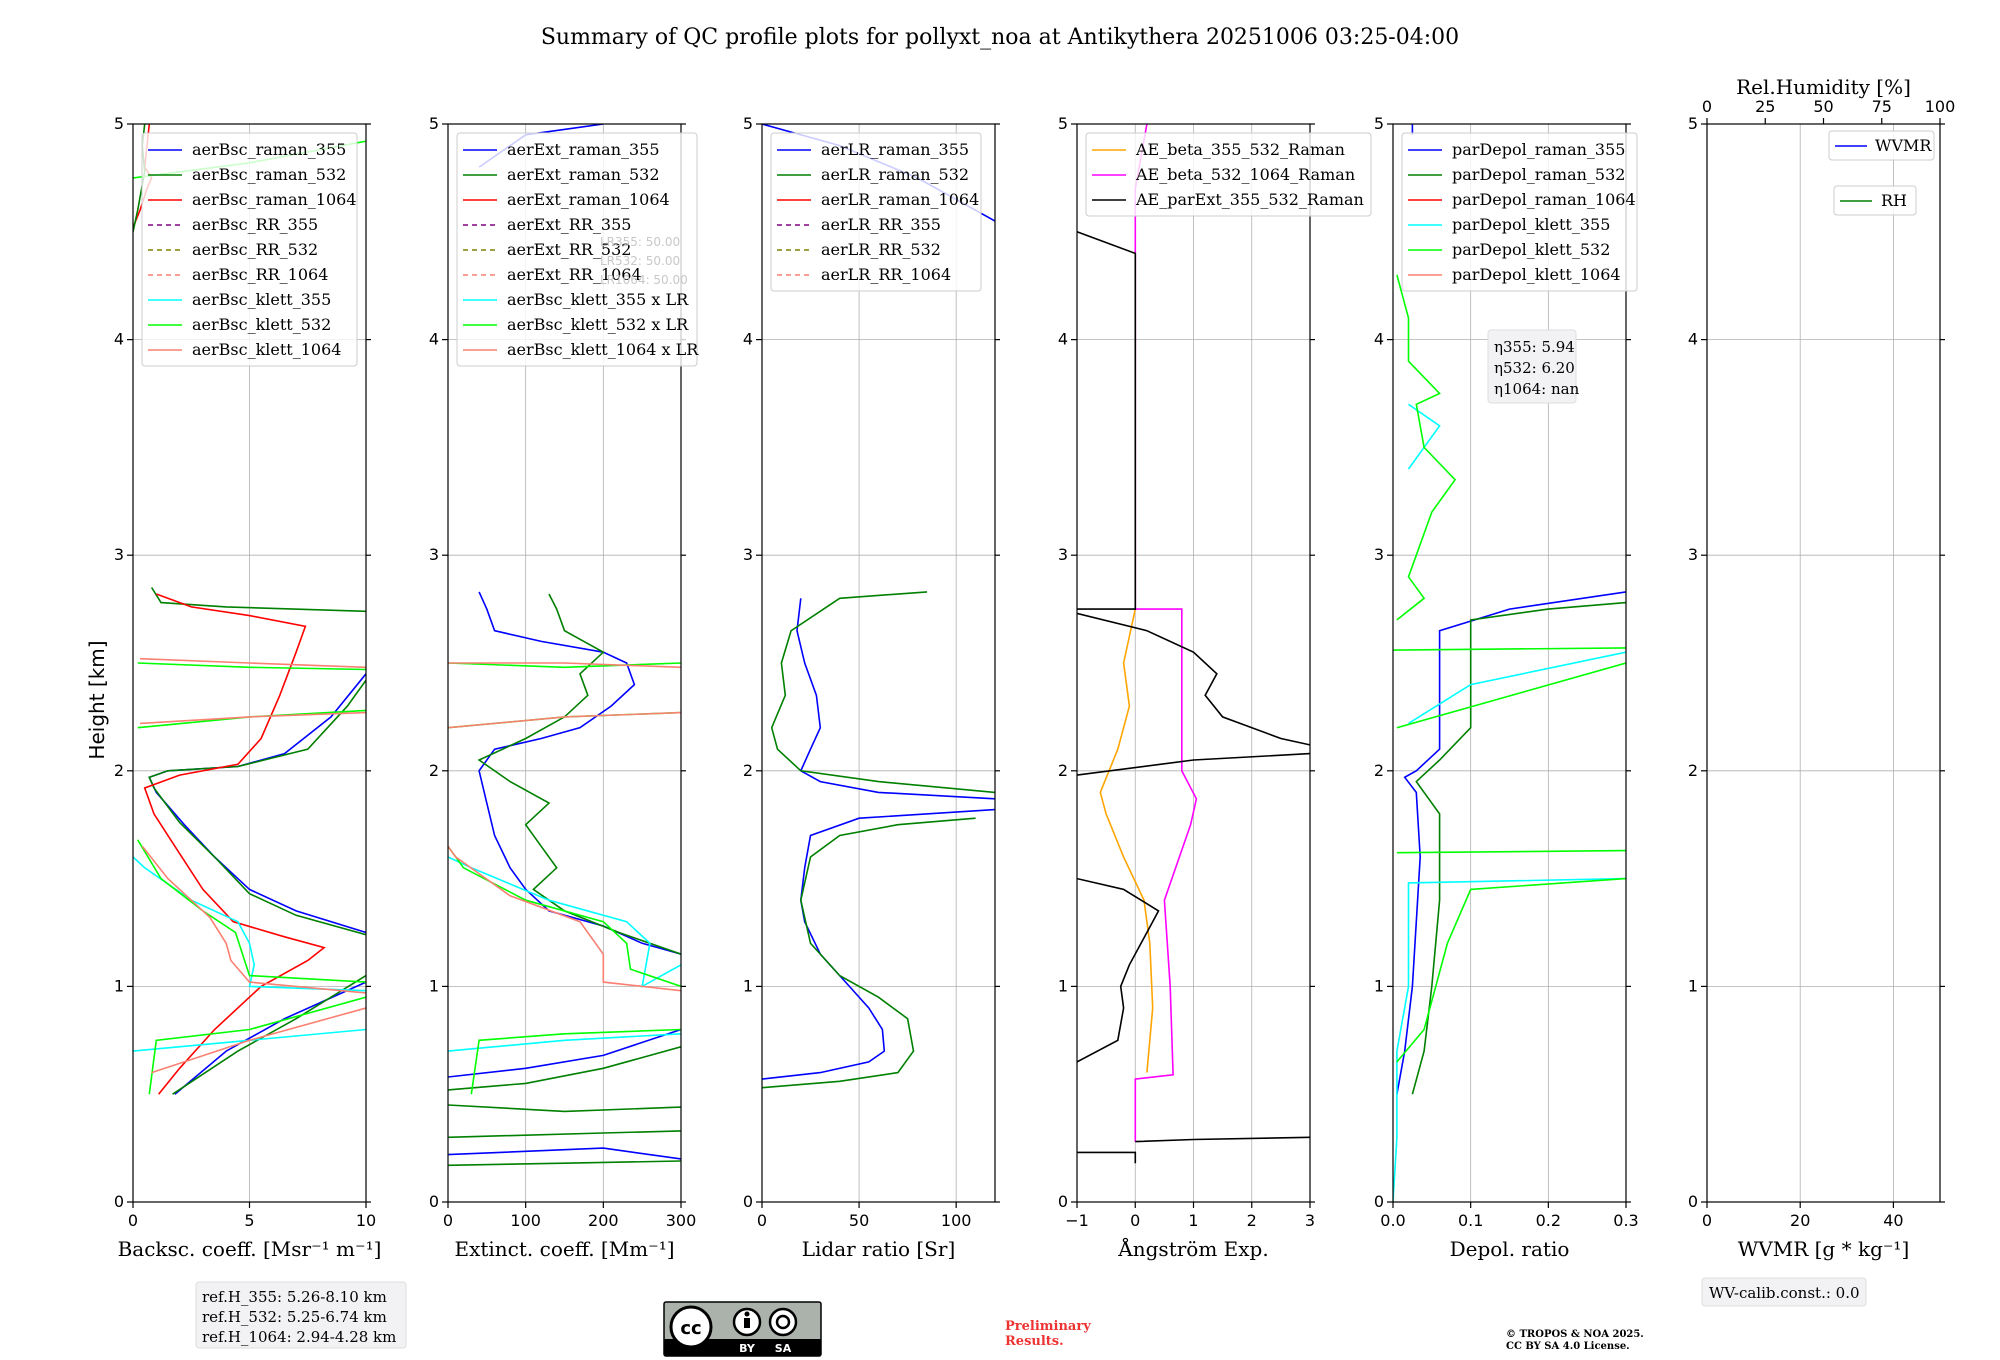 The width and height of the screenshot is (2000, 1360). Describe the element at coordinates (1707, 106) in the screenshot. I see `top-tick-label: 0` at that location.